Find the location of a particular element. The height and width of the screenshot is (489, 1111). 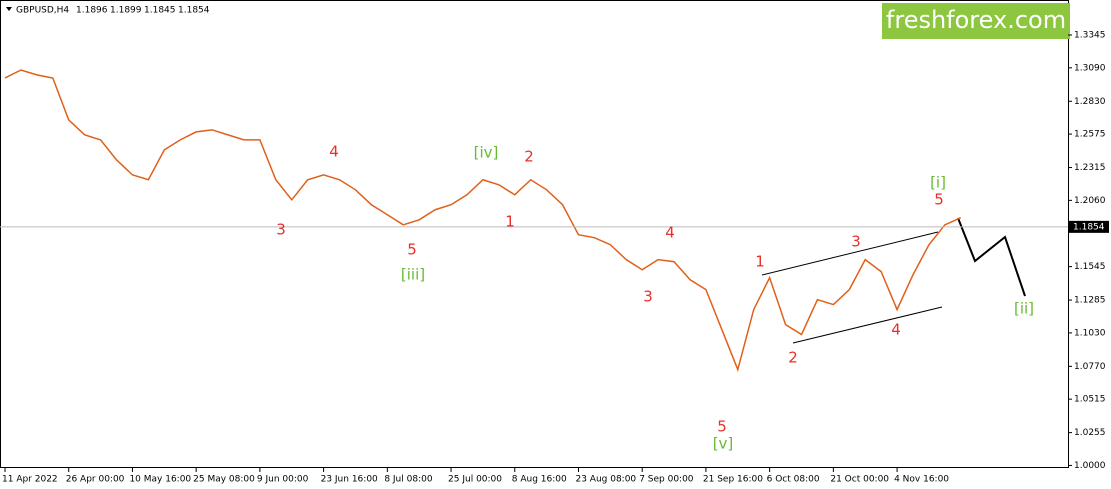

y-tick-label: 1.0000 is located at coordinates (1090, 466).